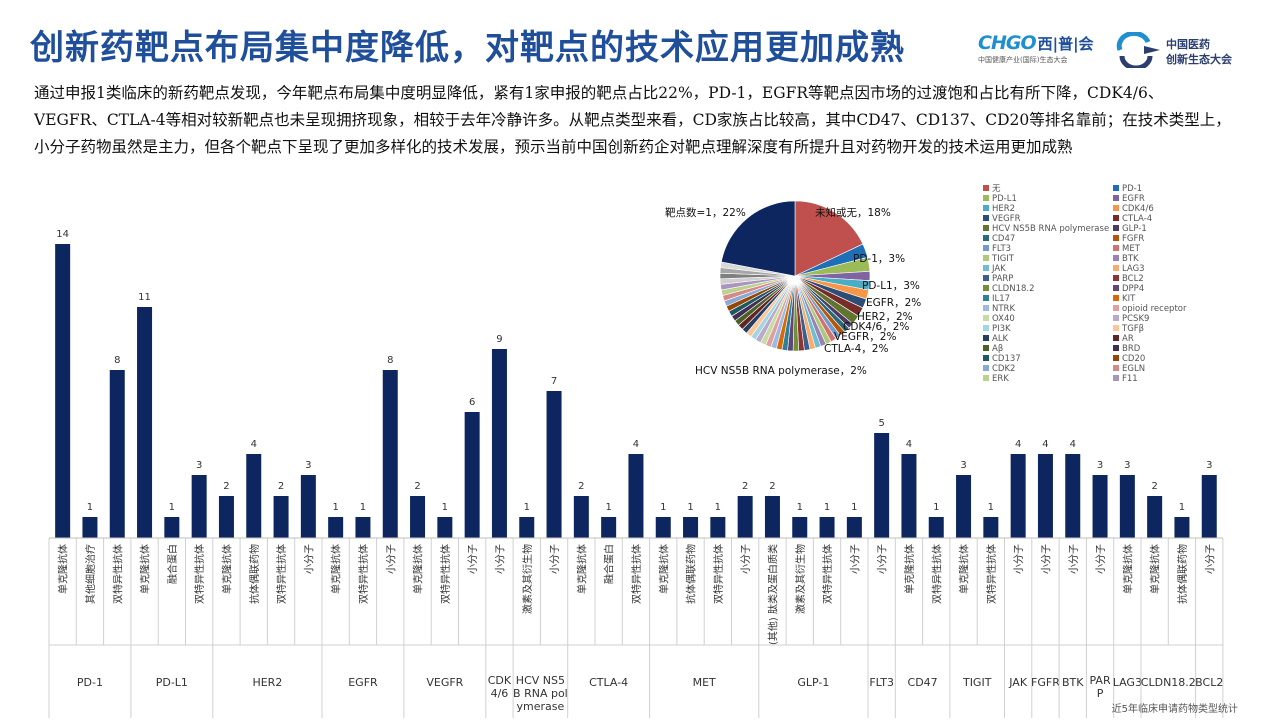 This screenshot has height=720, width=1280. What do you see at coordinates (1073, 682) in the screenshot?
I see `group-label: BTK` at bounding box center [1073, 682].